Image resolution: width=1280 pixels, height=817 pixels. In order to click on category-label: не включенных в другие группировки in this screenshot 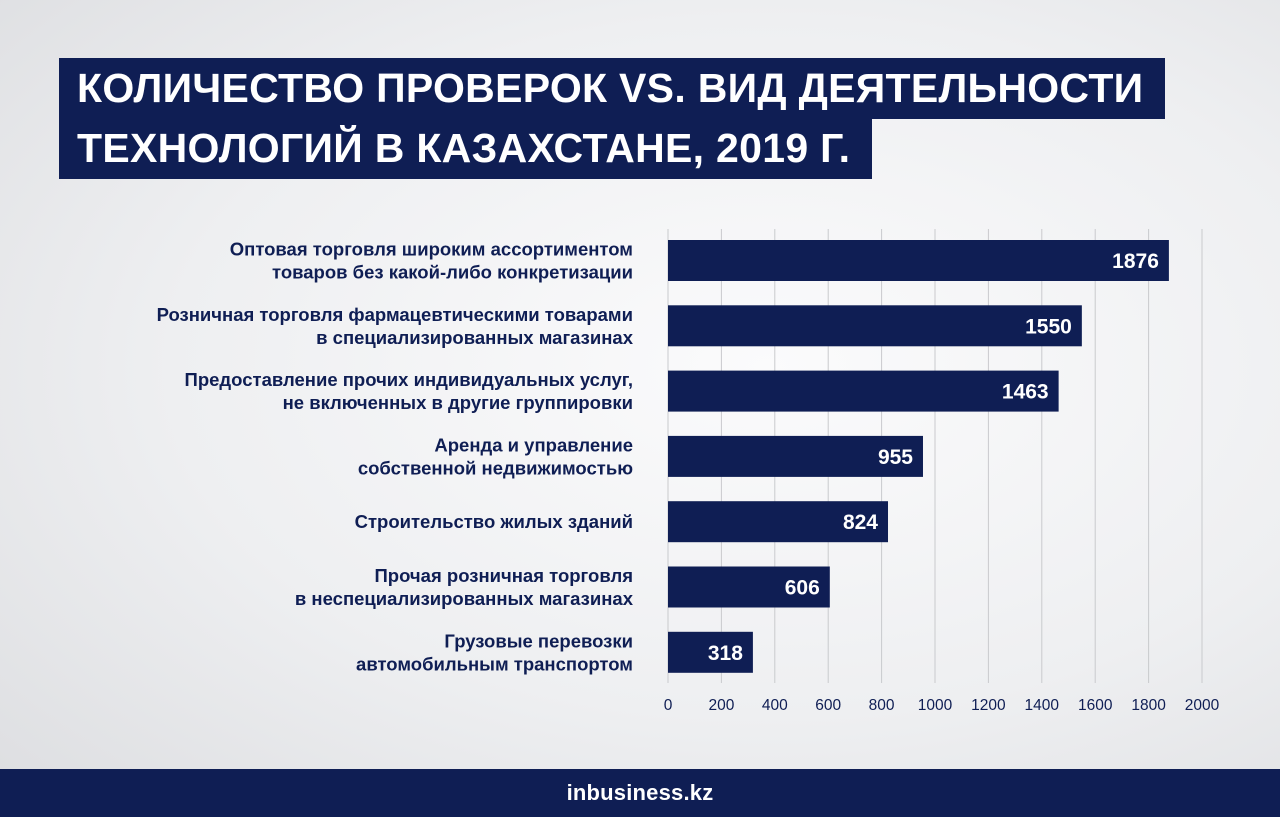, I will do `click(458, 402)`.